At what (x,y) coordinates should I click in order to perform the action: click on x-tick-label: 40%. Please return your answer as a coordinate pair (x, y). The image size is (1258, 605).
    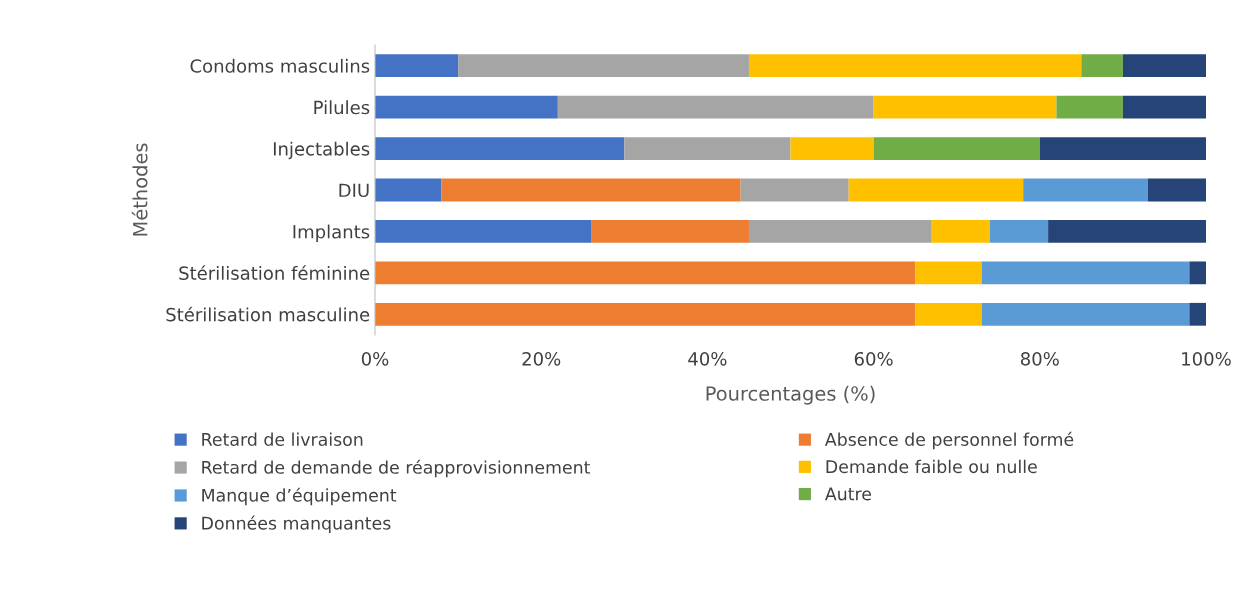
    Looking at the image, I should click on (707, 358).